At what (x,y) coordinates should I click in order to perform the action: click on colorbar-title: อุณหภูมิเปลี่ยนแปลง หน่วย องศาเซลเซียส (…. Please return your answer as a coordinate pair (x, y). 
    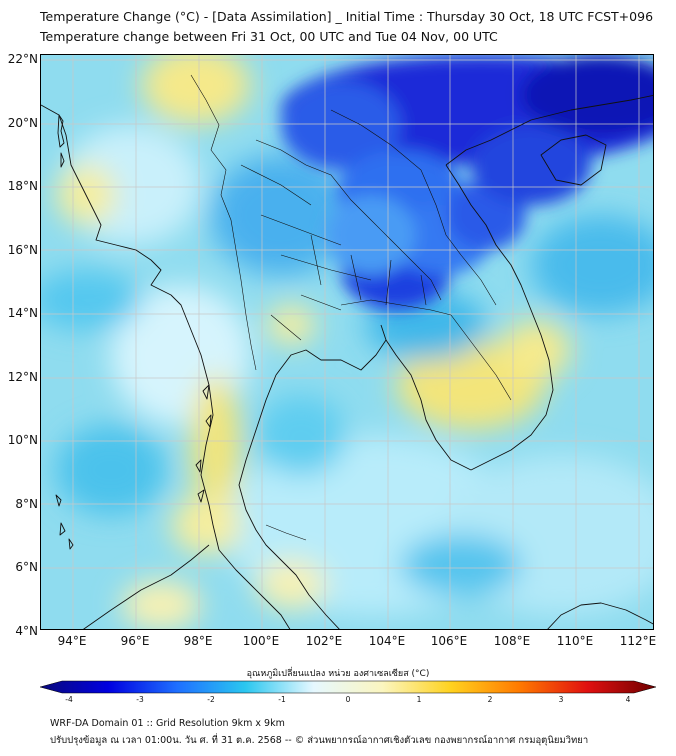
    Looking at the image, I should click on (338, 674).